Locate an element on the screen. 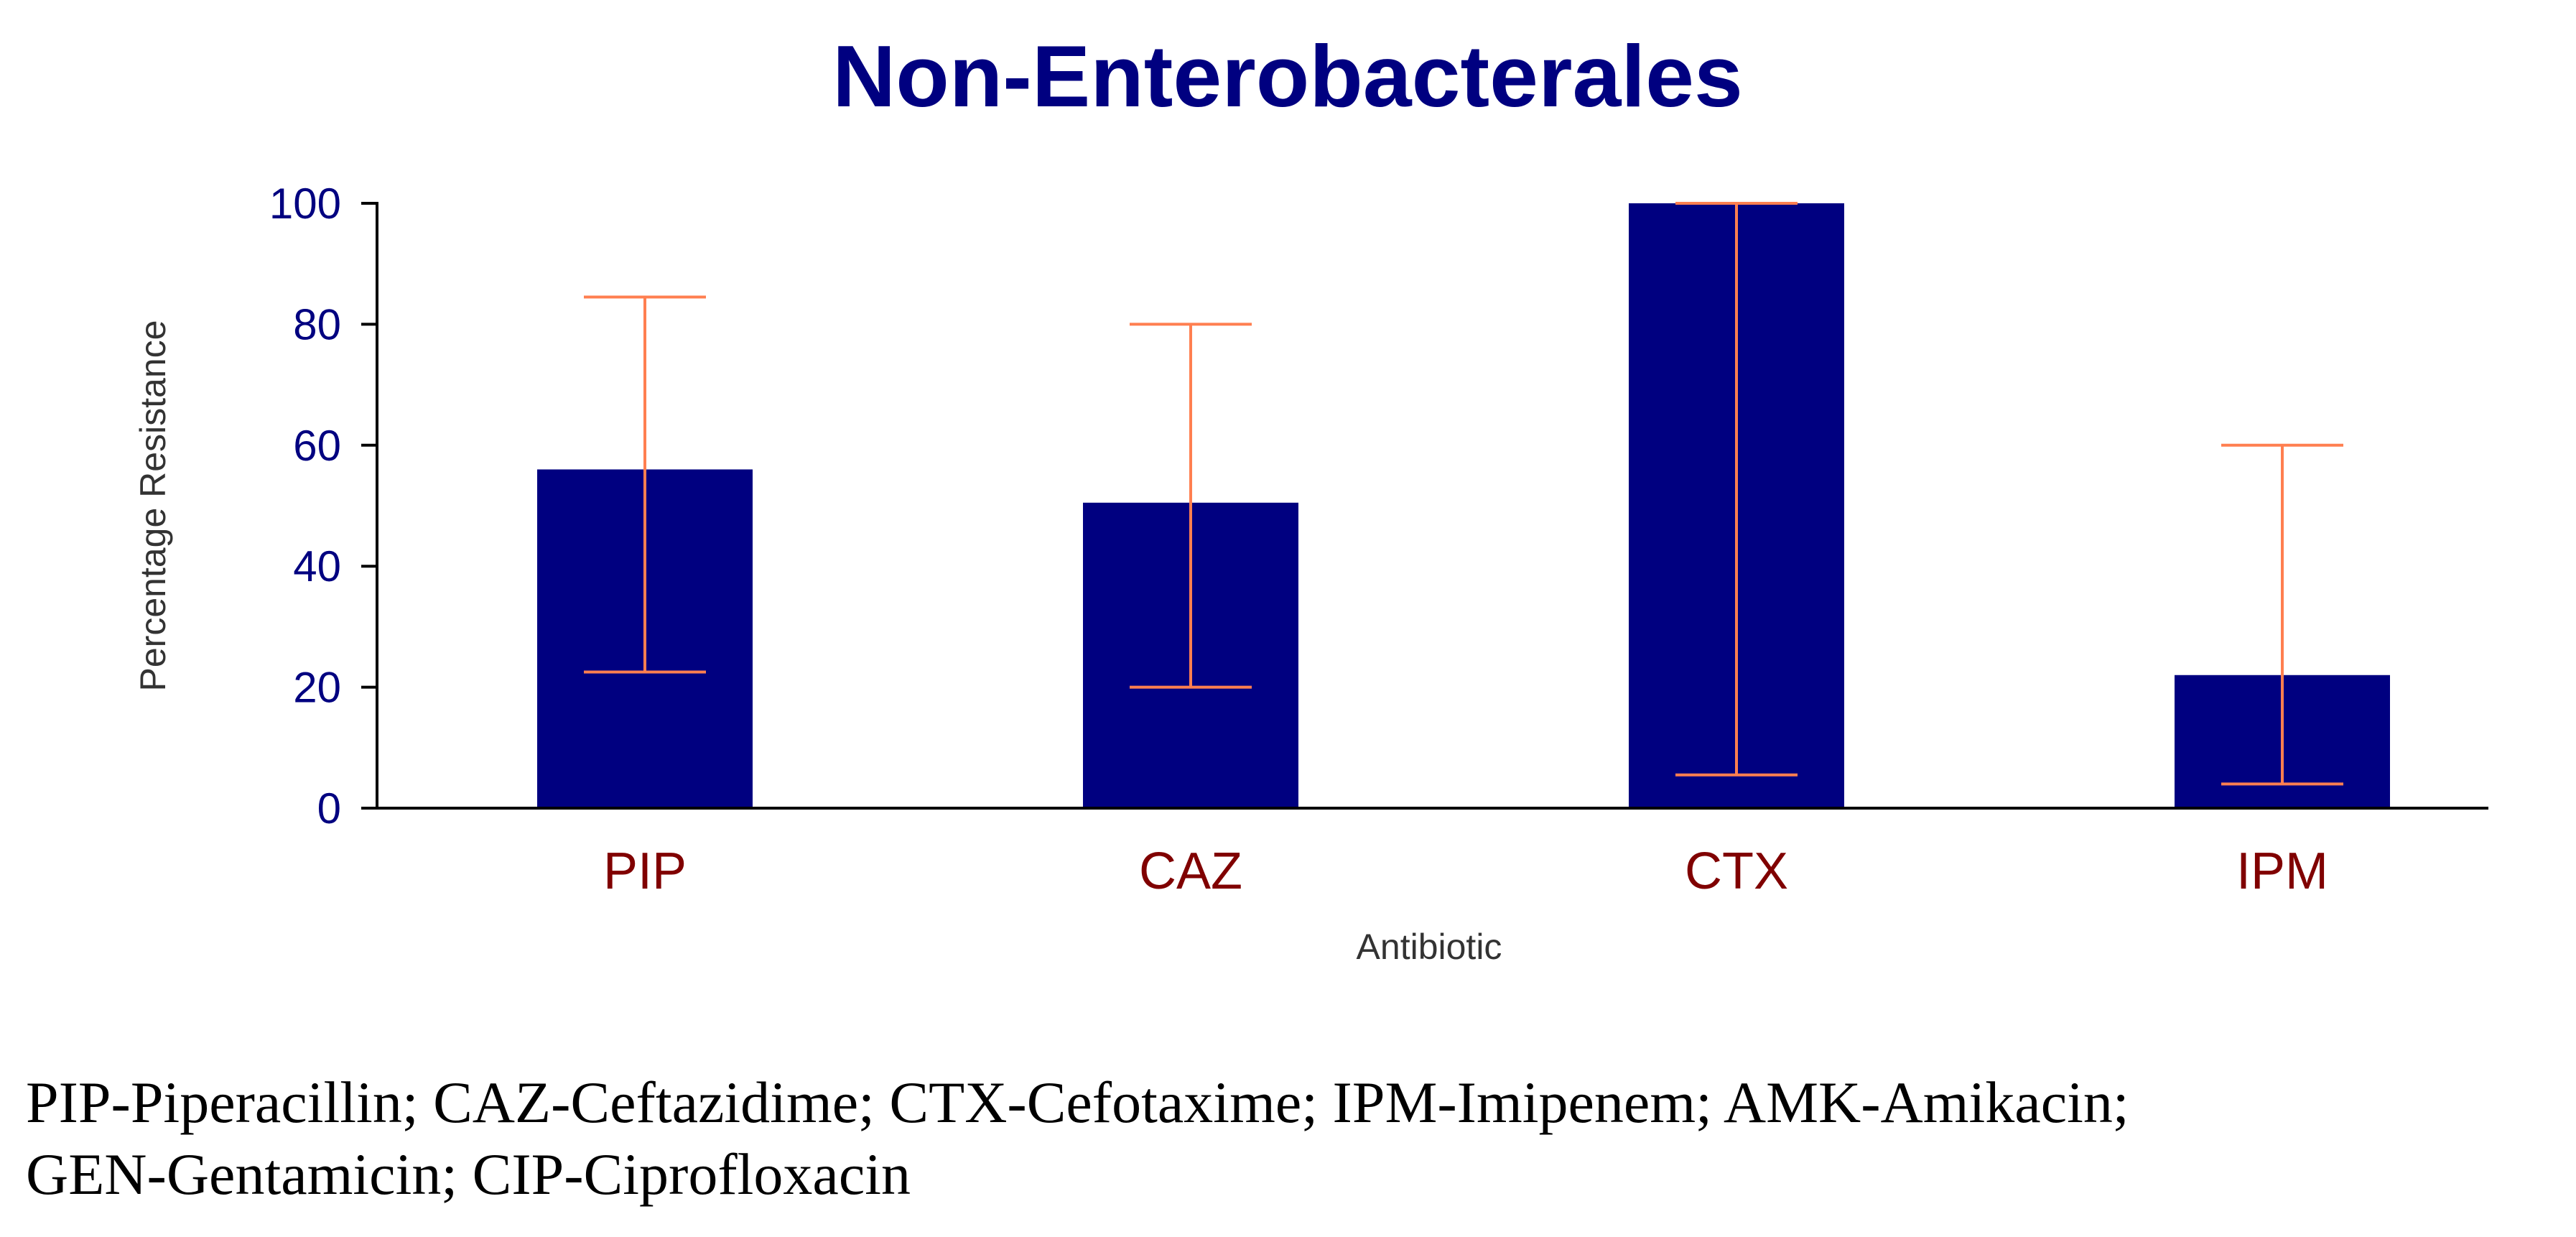 This screenshot has height=1237, width=2576. x-tick-label-pip: PIP is located at coordinates (645, 871).